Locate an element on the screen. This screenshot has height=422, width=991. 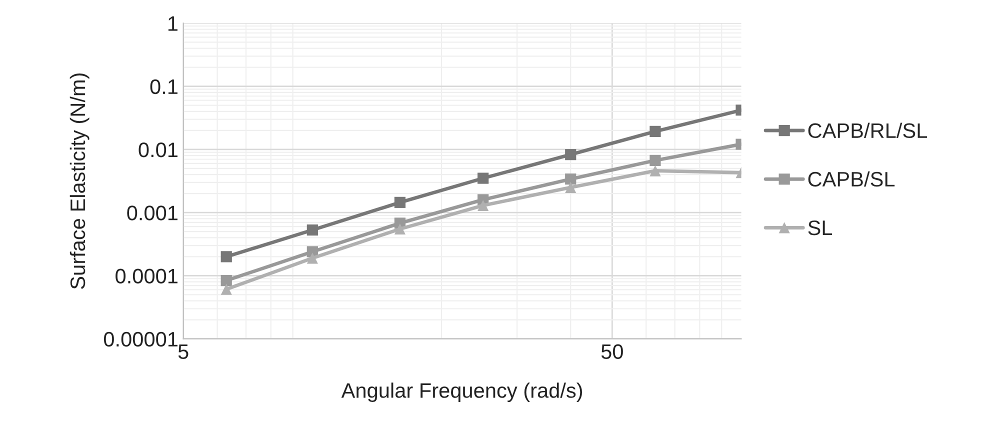
y-tick-label: 0.0001 is located at coordinates (147, 276).